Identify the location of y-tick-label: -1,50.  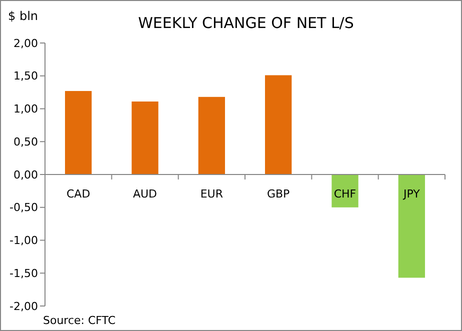
(24, 273).